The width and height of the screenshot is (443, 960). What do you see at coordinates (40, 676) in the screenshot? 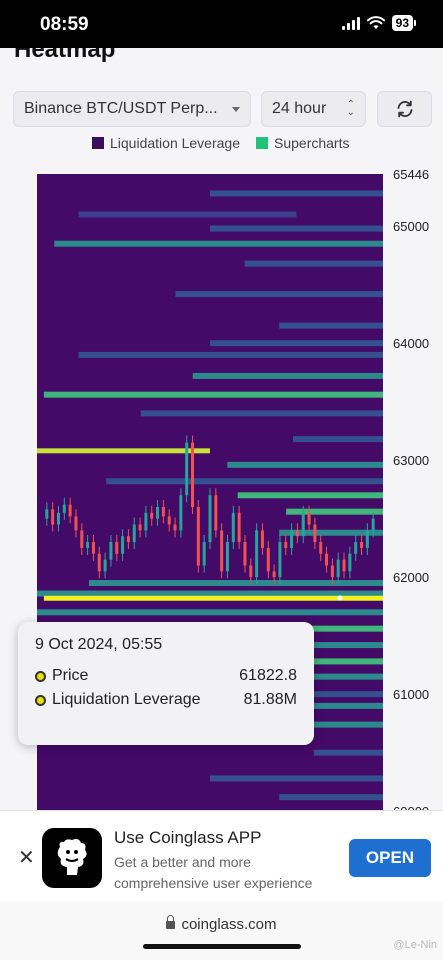
I see `series-dot-icon` at bounding box center [40, 676].